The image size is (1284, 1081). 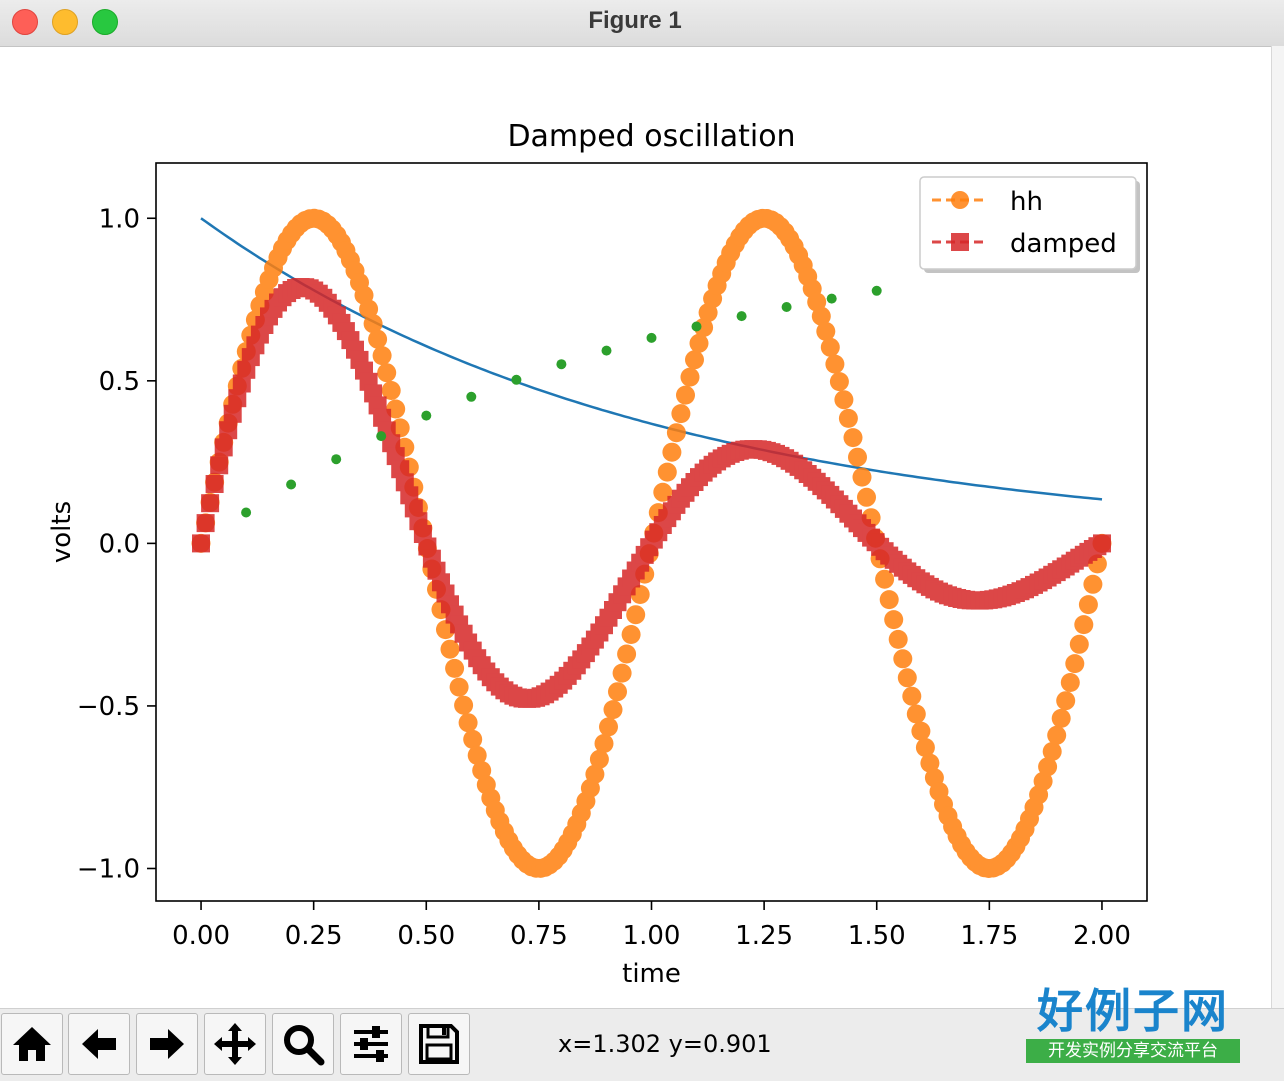 What do you see at coordinates (119, 219) in the screenshot?
I see `y-tick-label: 1.0` at bounding box center [119, 219].